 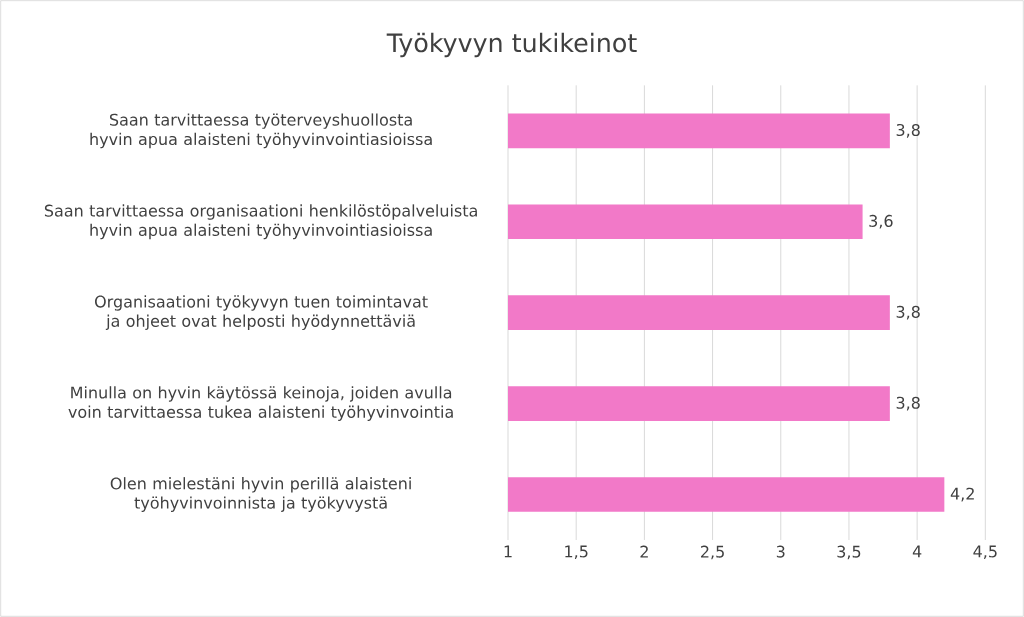 I want to click on x-tick-label: 2, so click(x=644, y=551).